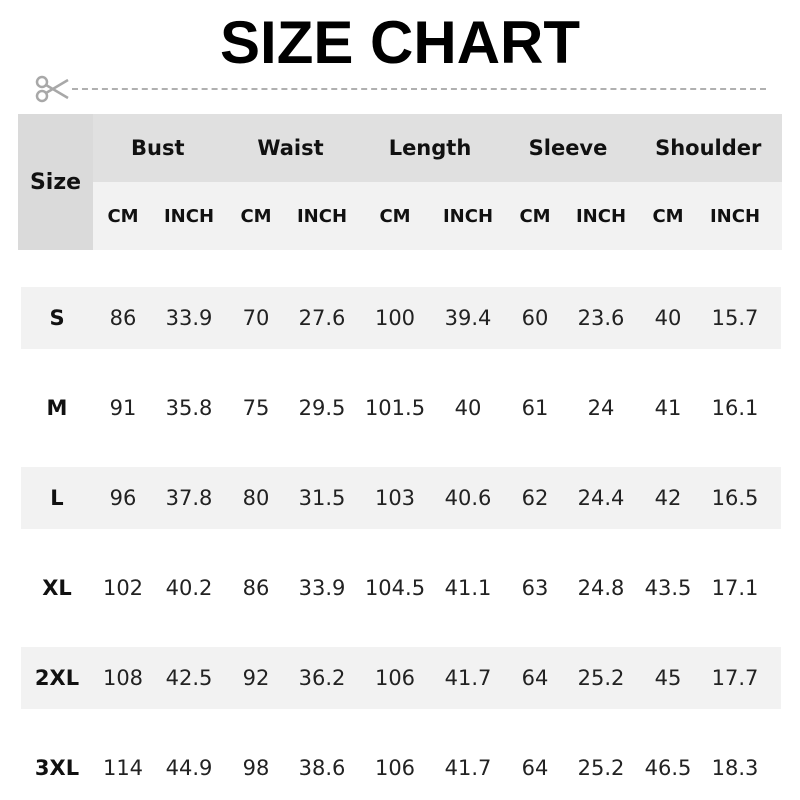 The image size is (800, 800). Describe the element at coordinates (708, 148) in the screenshot. I see `group-header-shoulder: Shoulder` at that location.